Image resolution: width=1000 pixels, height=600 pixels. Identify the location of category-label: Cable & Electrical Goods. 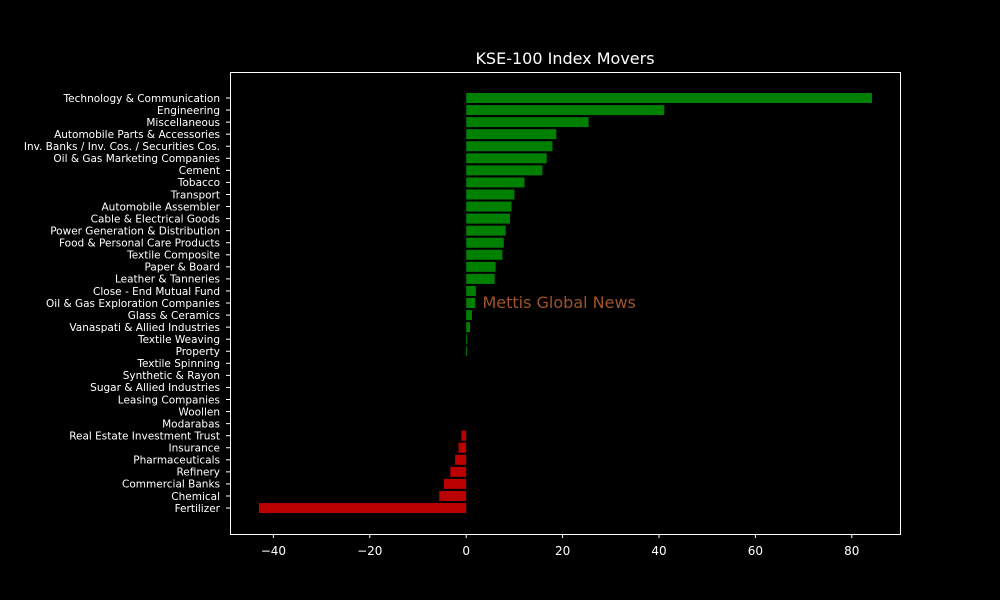
(155, 219).